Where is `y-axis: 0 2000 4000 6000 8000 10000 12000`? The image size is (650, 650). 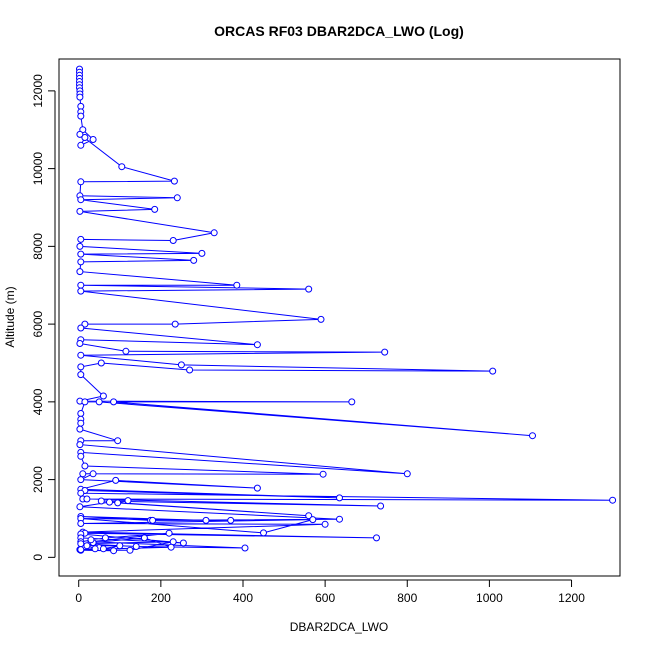 y-axis: 0 2000 4000 6000 8000 10000 12000 is located at coordinates (43, 317).